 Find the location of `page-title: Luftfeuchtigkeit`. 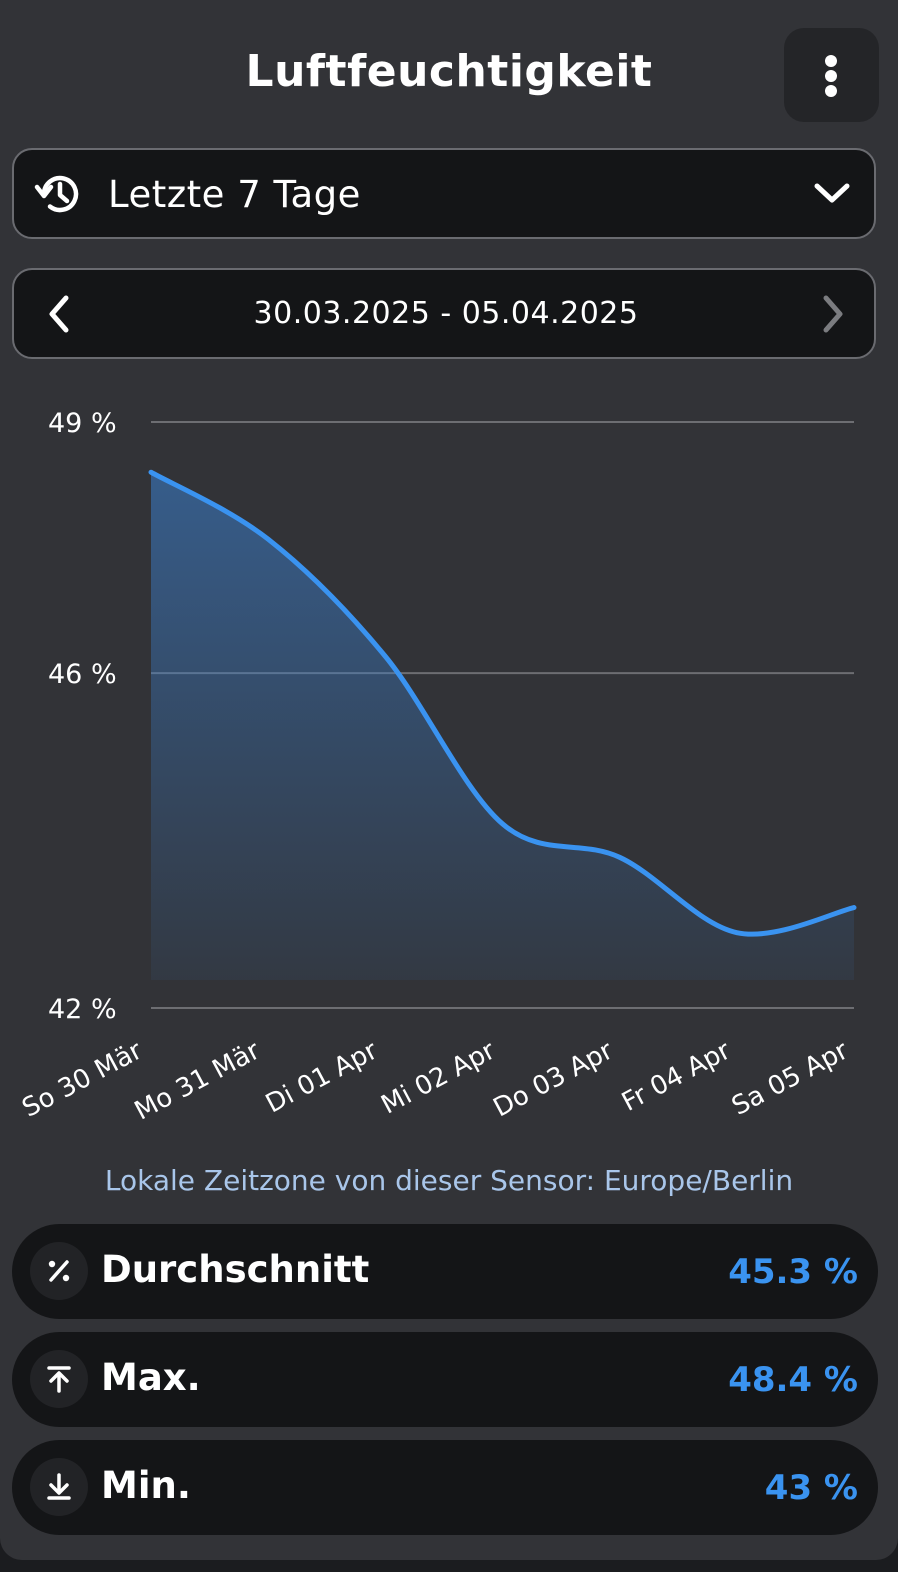

page-title: Luftfeuchtigkeit is located at coordinates (449, 71).